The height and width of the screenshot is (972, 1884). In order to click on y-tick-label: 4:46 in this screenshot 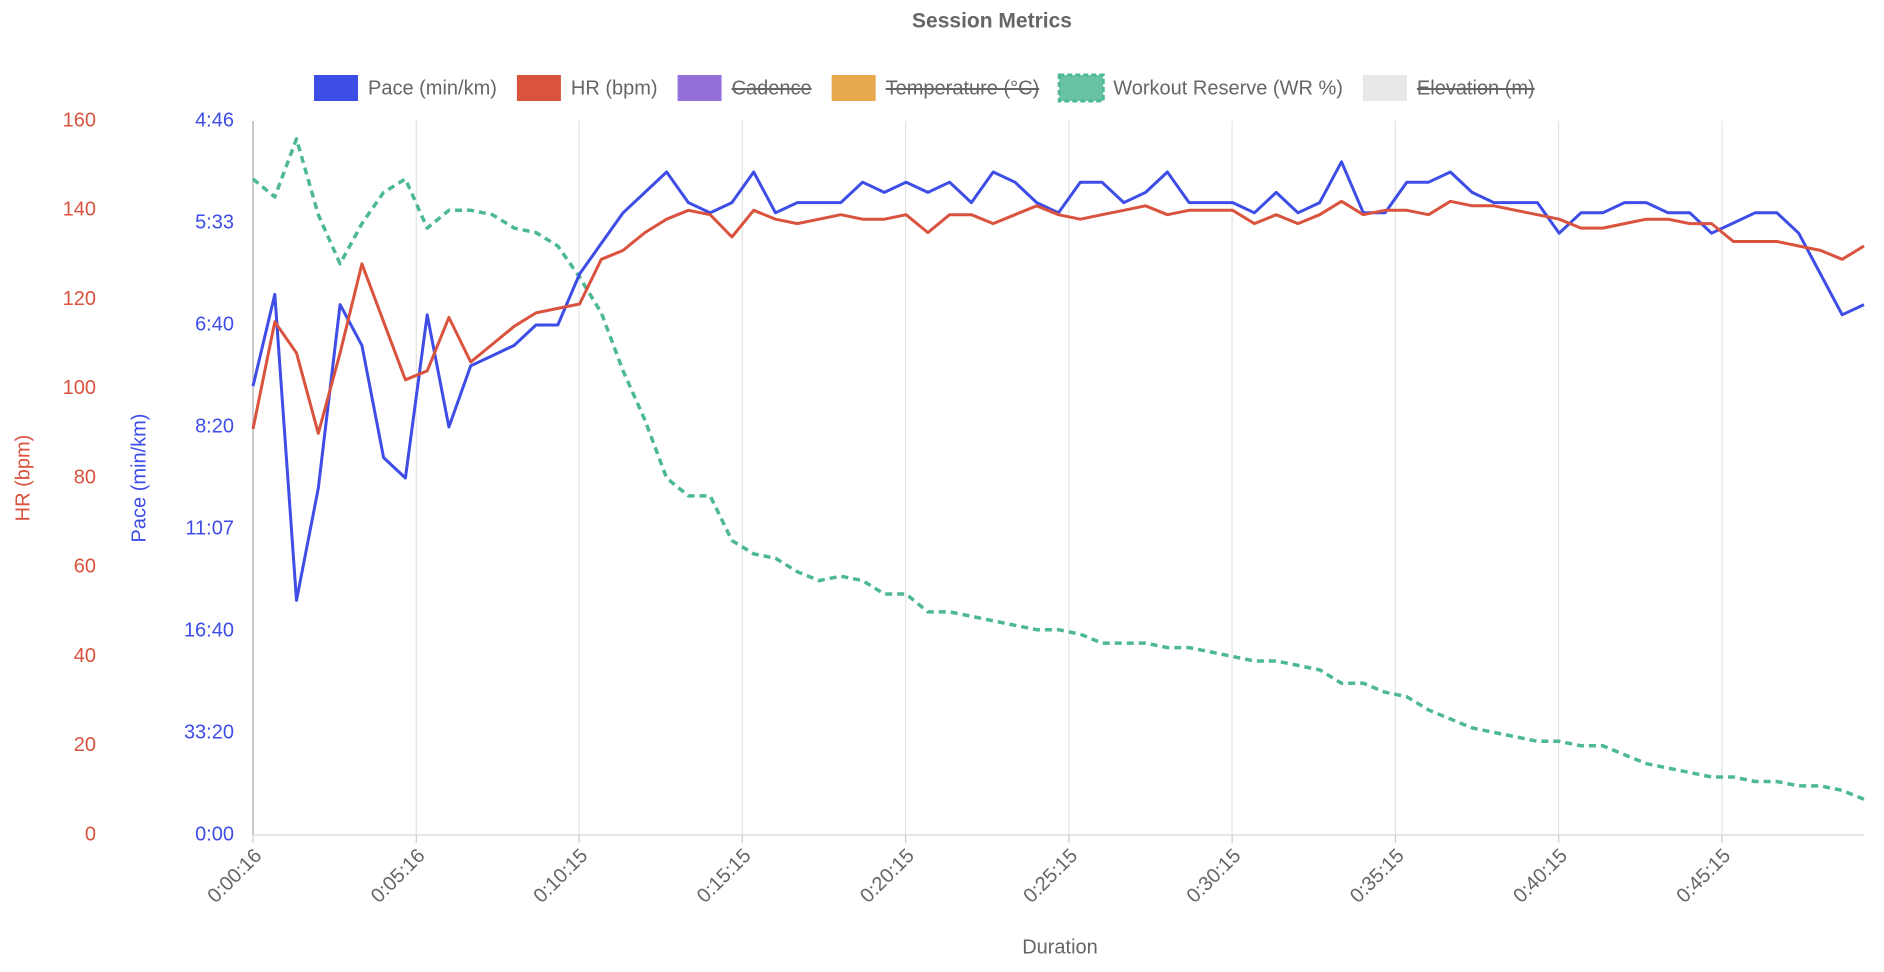, I will do `click(214, 120)`.